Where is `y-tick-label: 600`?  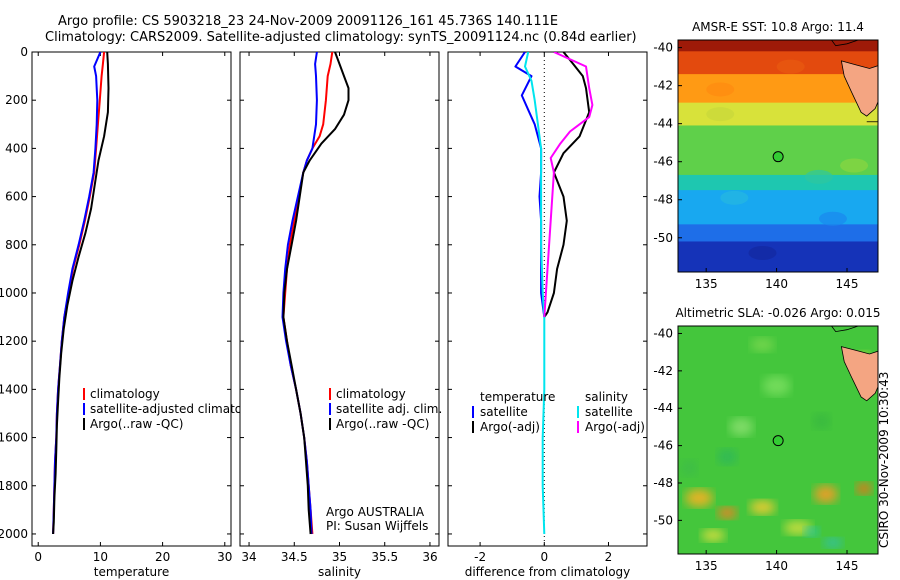 y-tick-label: 600 is located at coordinates (16, 197).